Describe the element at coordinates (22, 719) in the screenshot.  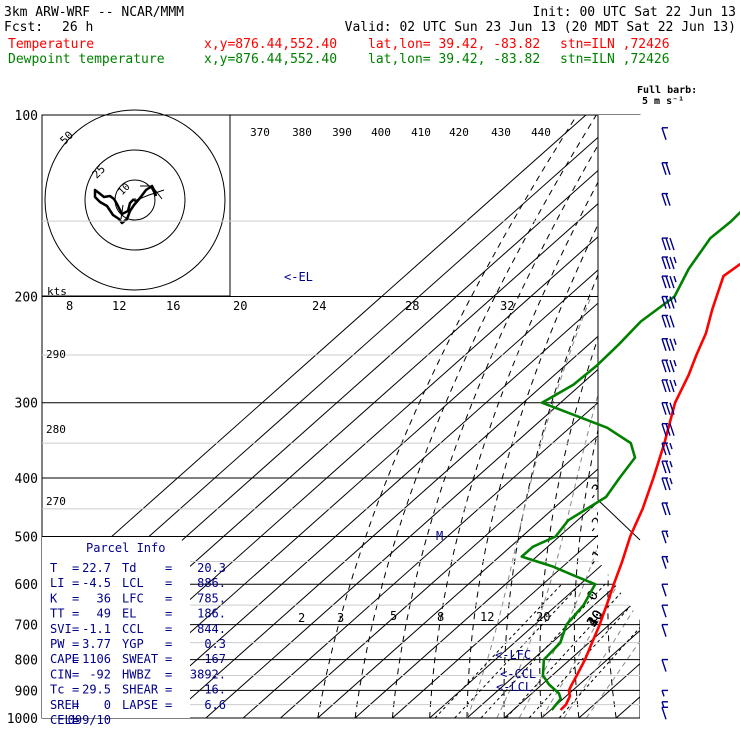
I see `pressure-label: 1000` at that location.